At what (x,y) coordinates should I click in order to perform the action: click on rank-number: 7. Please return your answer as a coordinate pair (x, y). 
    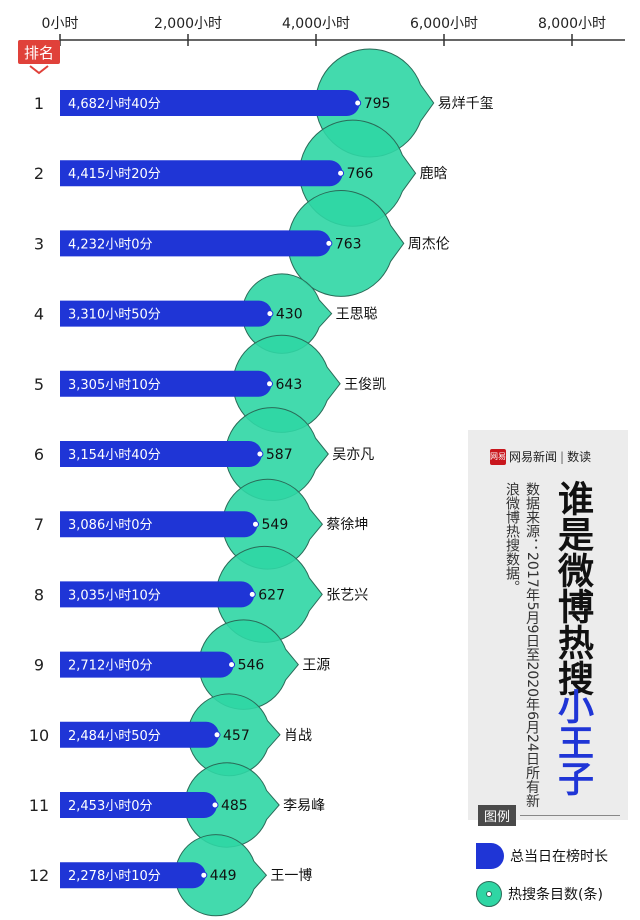
    Looking at the image, I should click on (39, 524).